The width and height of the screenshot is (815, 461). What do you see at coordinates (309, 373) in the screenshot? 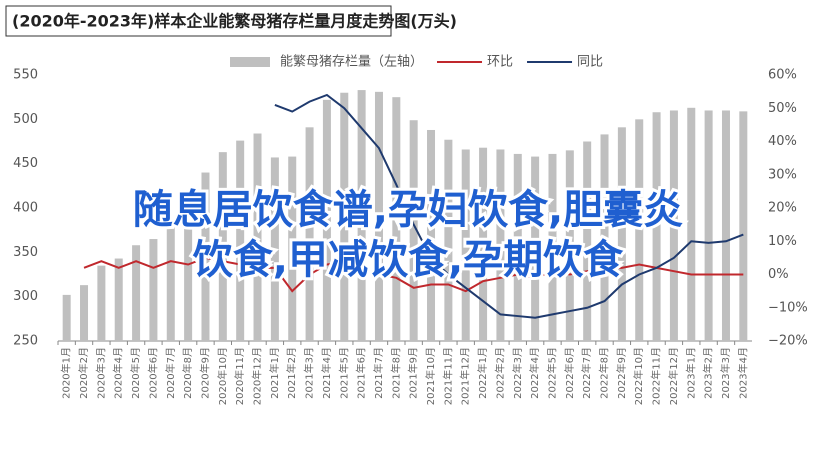
I see `x-tick-label: 2021年3月` at bounding box center [309, 373].